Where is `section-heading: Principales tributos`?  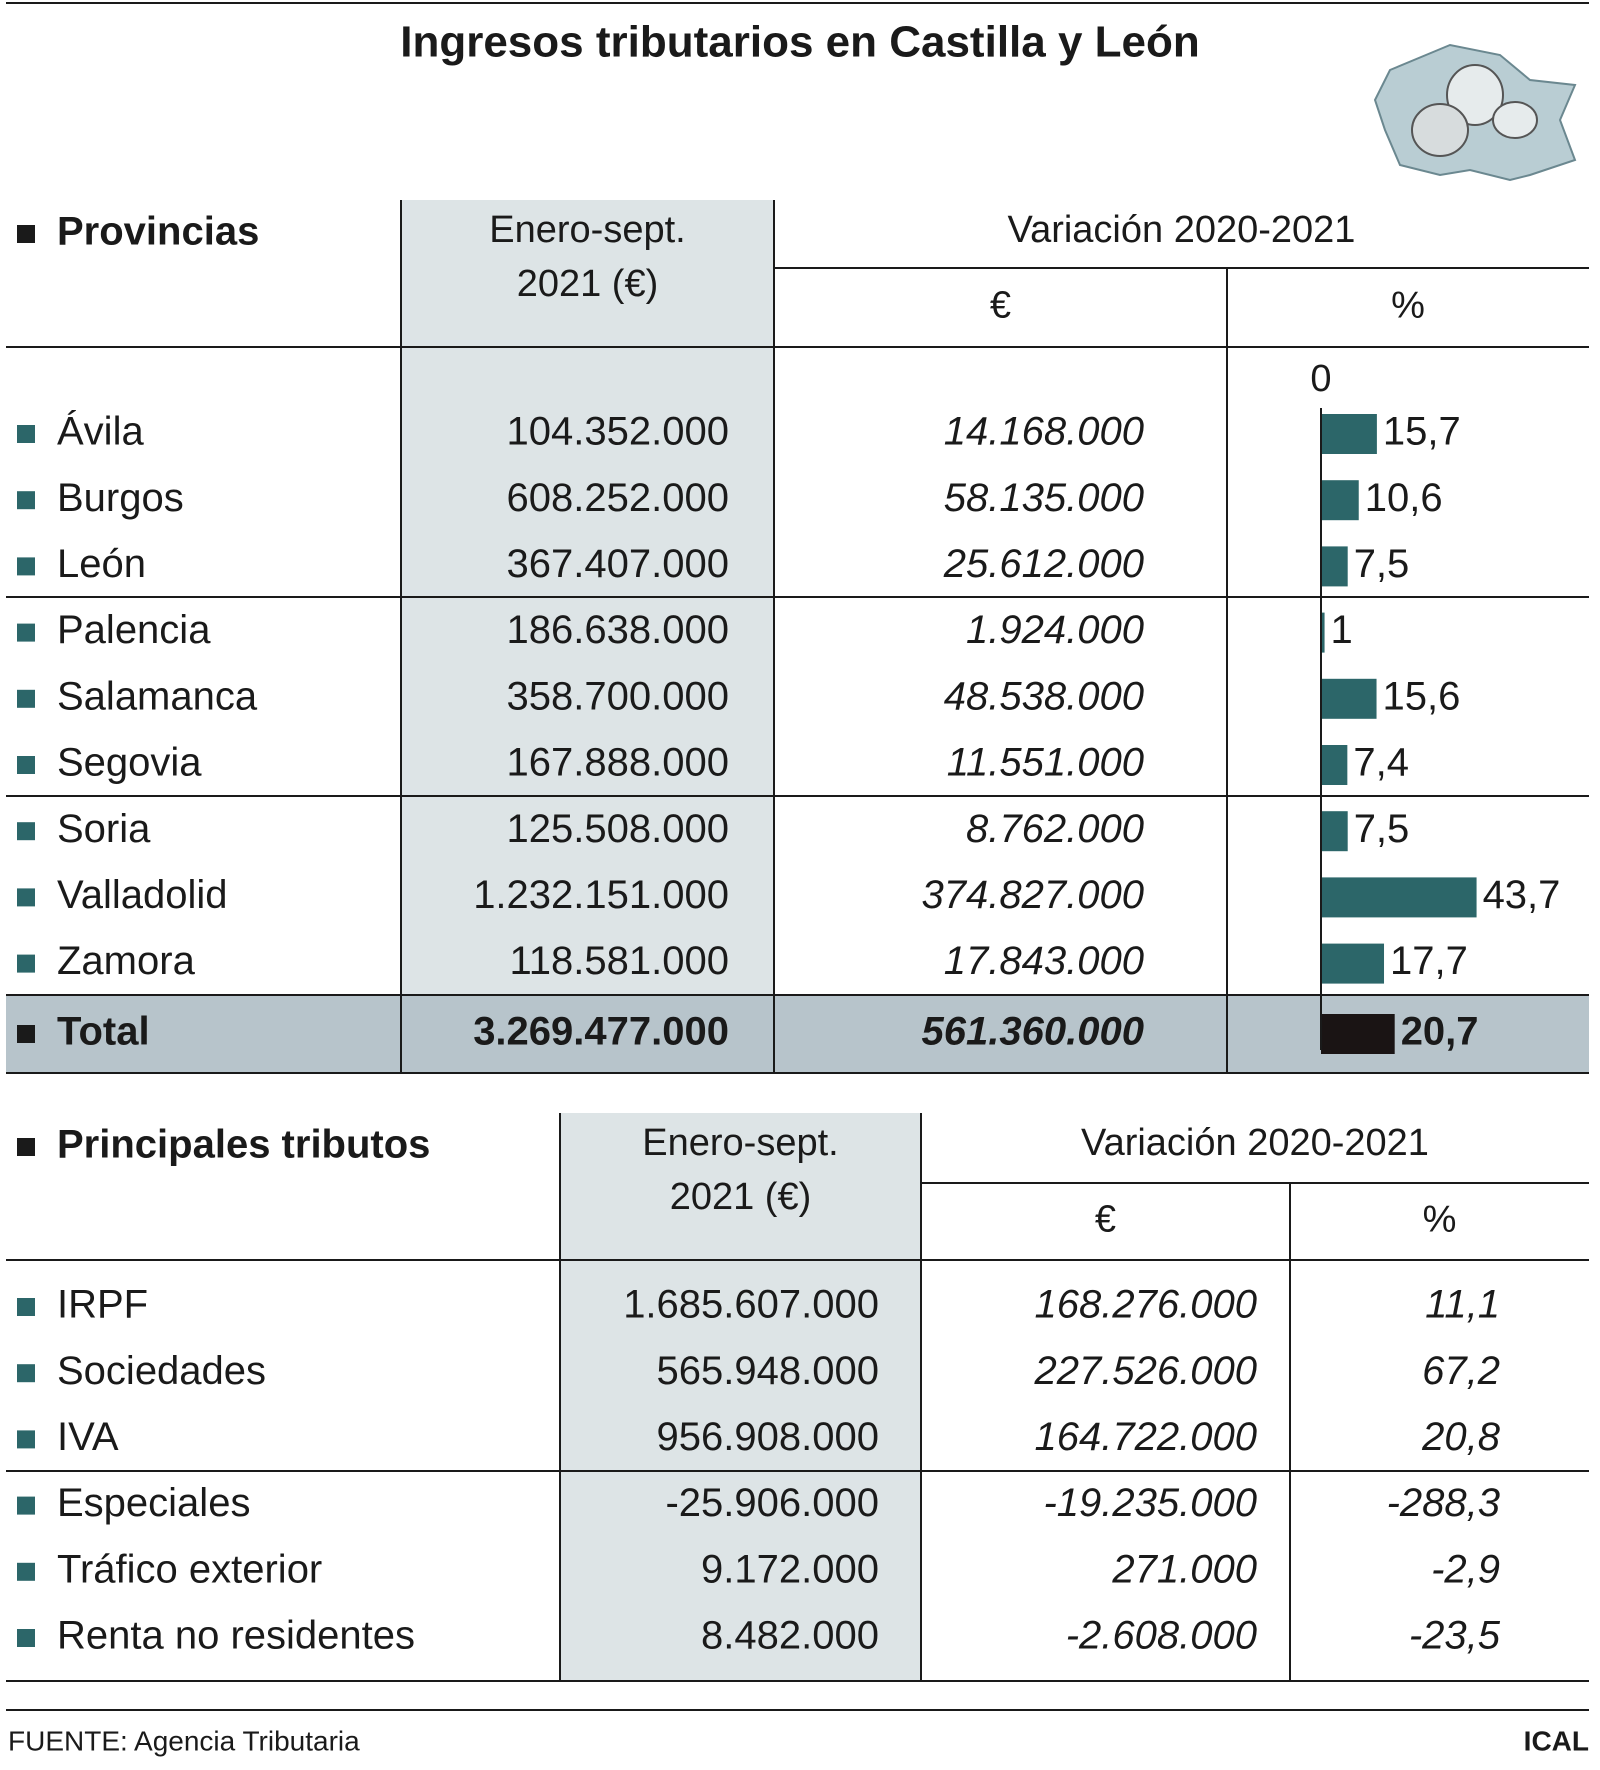 section-heading: Principales tributos is located at coordinates (243, 1145).